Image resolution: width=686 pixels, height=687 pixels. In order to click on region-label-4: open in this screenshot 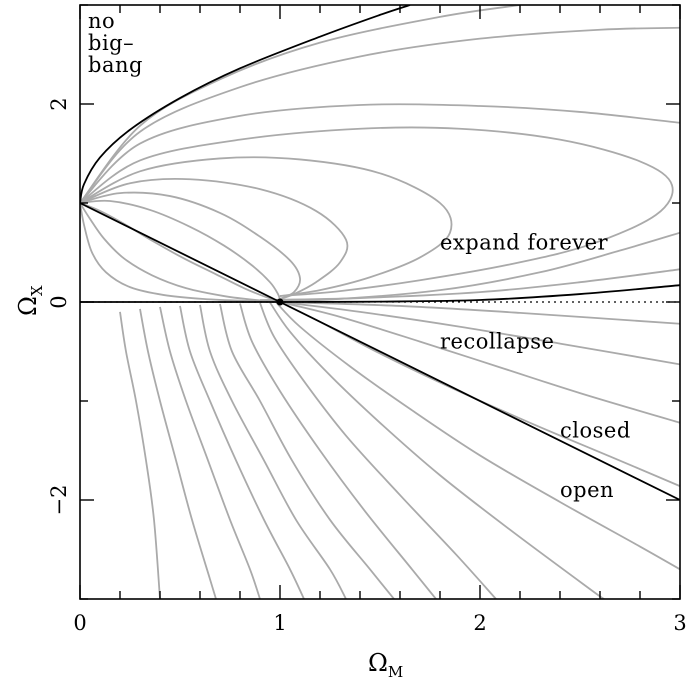, I will do `click(587, 490)`.